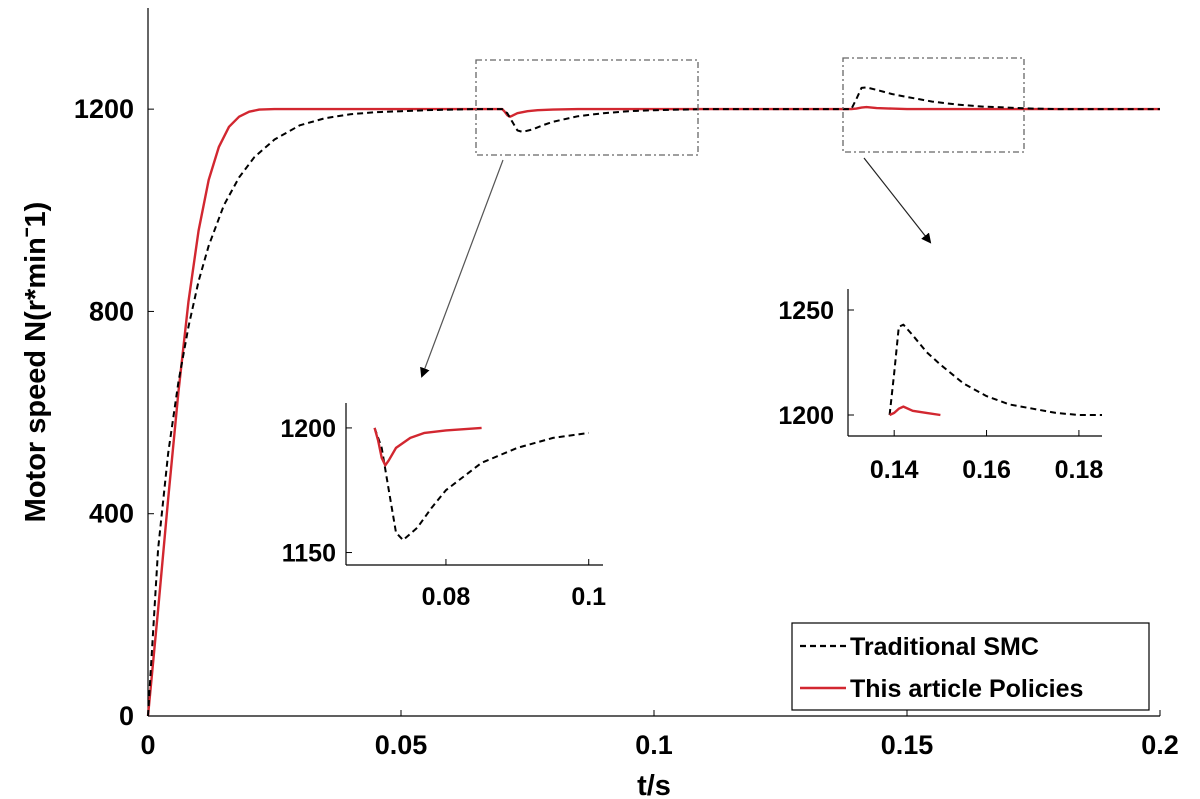 The image size is (1200, 799). What do you see at coordinates (147, 745) in the screenshot?
I see `main-x-tick-label: 0` at bounding box center [147, 745].